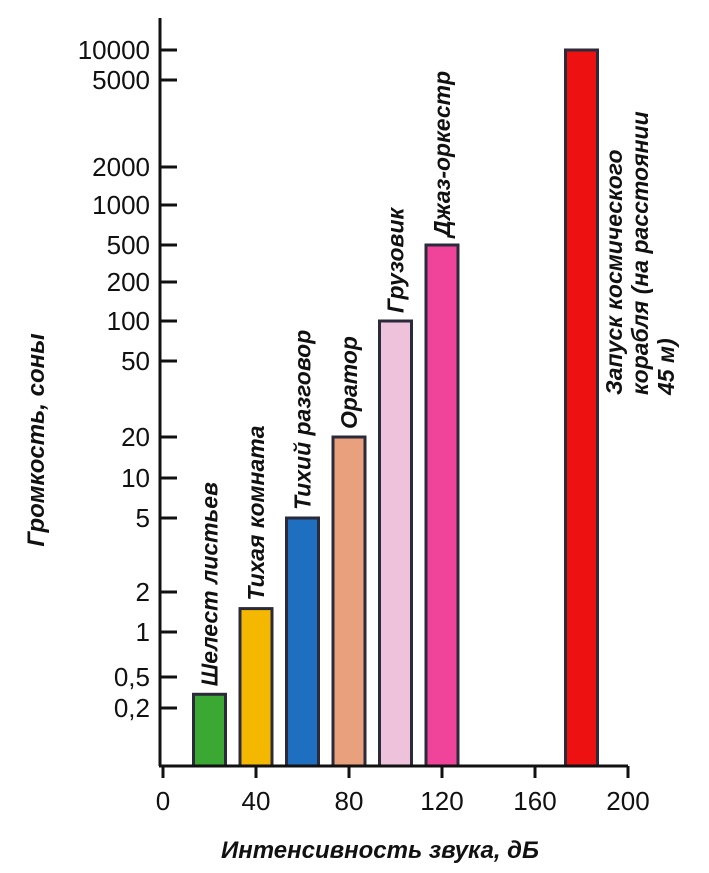  I want to click on bar-label-line: 45 м), so click(666, 367).